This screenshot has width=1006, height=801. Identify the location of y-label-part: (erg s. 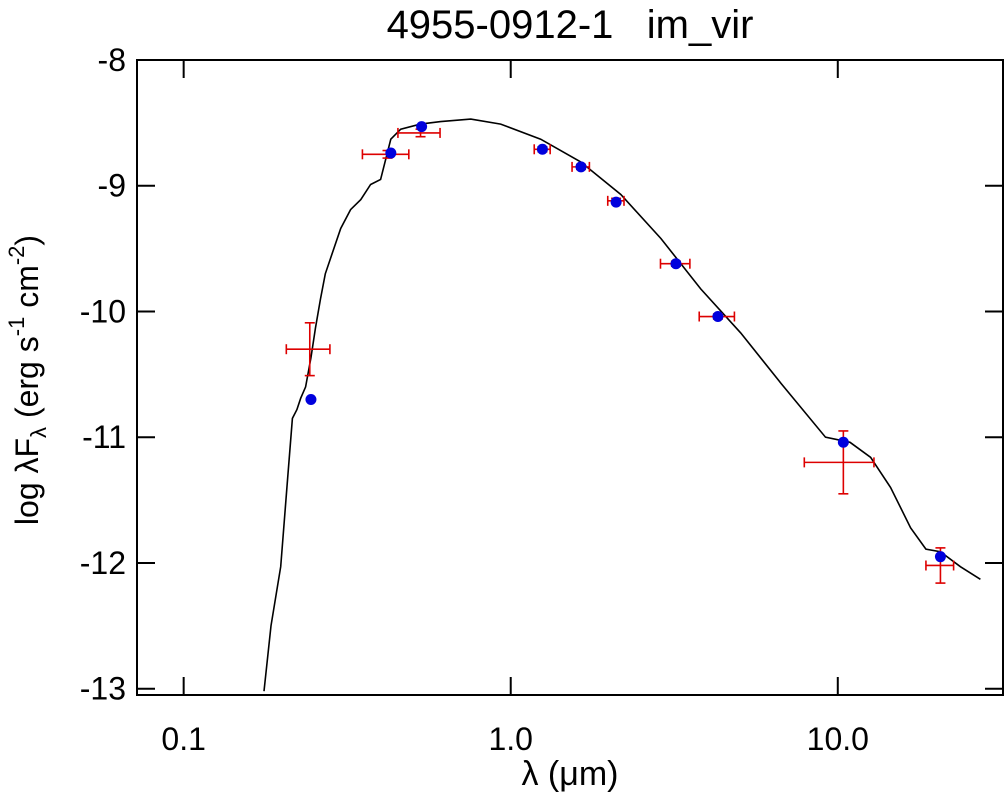
(27, 381).